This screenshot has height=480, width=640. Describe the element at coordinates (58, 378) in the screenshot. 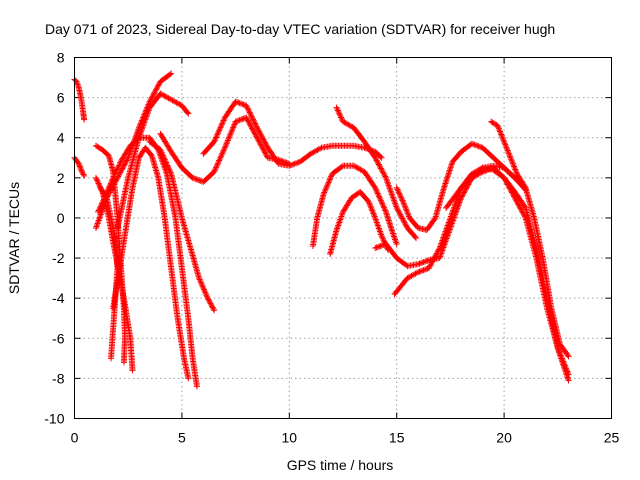

I see `y-tick-label: -8` at that location.